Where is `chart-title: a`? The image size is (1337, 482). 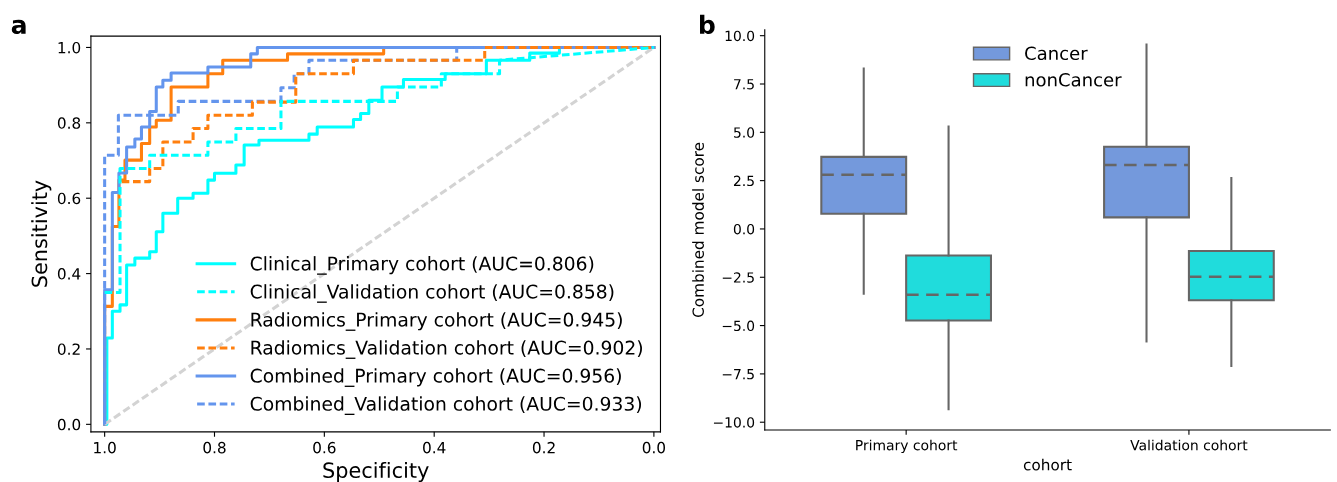 chart-title: a is located at coordinates (18, 27).